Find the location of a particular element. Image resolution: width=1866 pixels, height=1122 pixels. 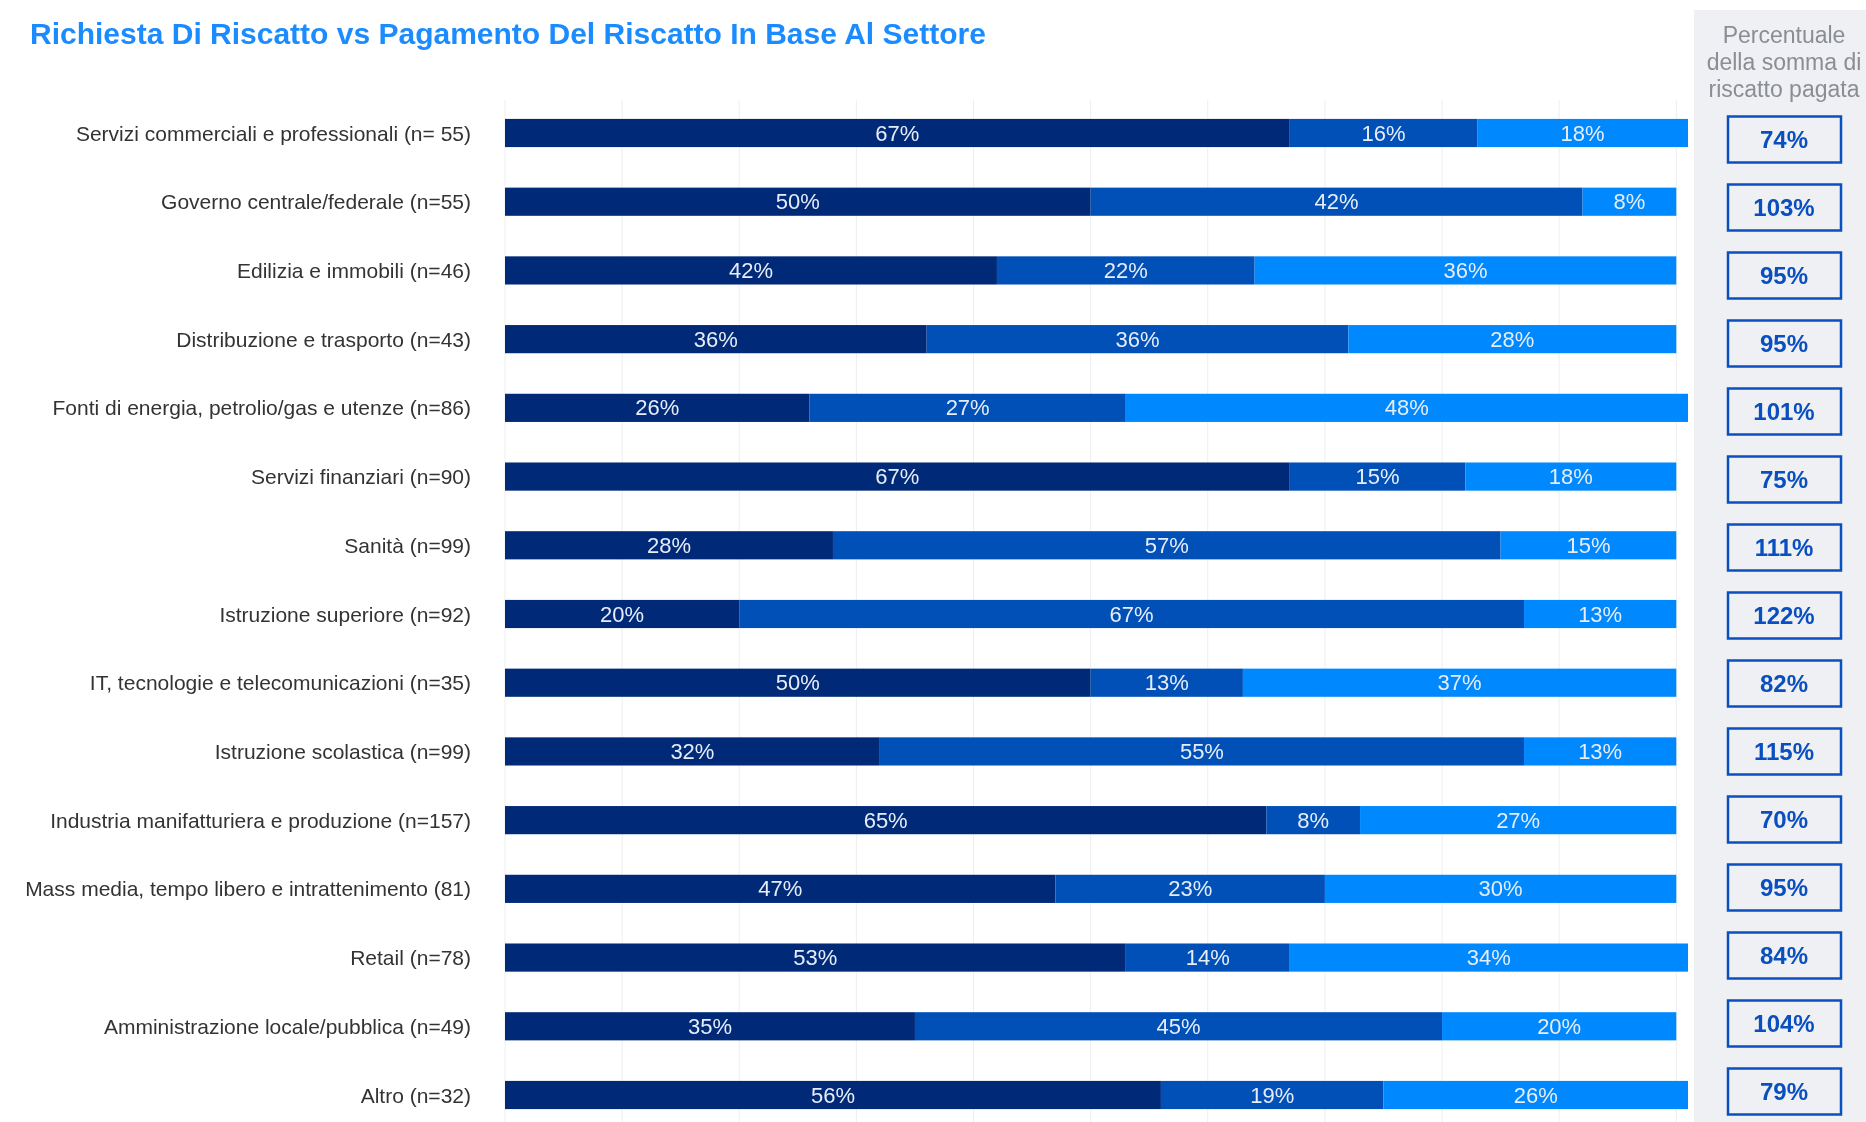

data-label: 30% is located at coordinates (1500, 889).